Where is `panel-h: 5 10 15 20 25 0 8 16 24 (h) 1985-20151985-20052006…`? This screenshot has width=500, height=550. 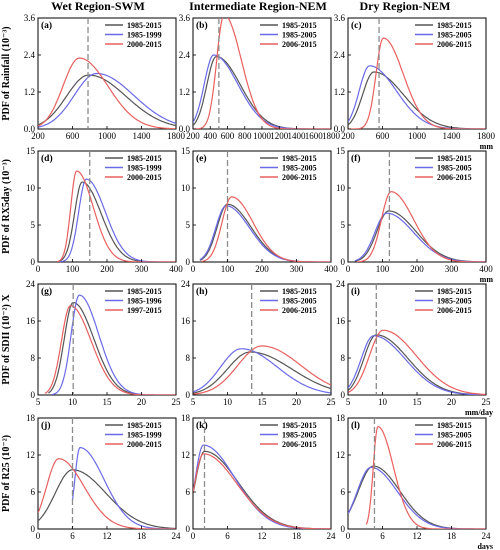 panel-h: 5 10 15 20 25 0 8 16 24 (h) 1985-20151985-20052006… is located at coordinates (258, 343).